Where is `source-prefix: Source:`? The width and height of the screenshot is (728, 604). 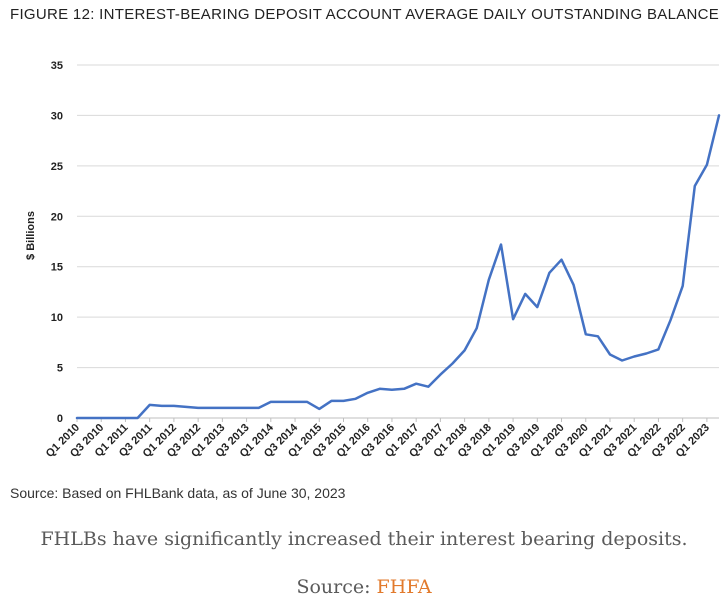
source-prefix: Source: is located at coordinates (336, 587).